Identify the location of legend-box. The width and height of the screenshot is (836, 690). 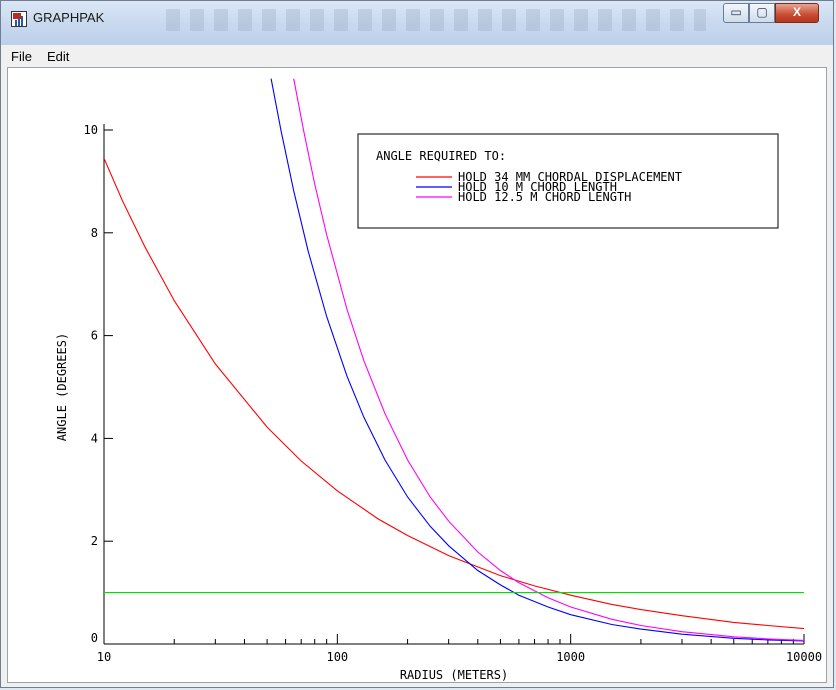
(568, 181).